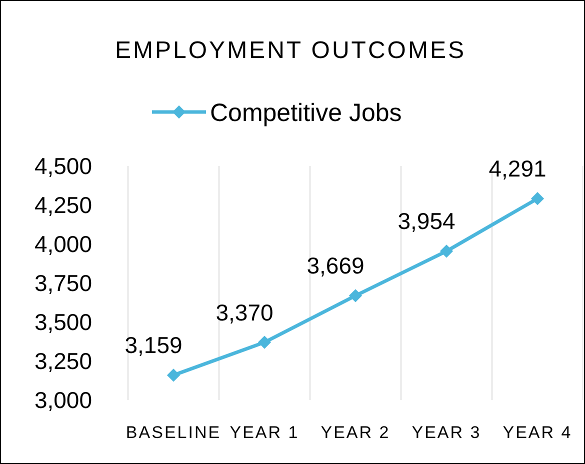 The width and height of the screenshot is (585, 464). Describe the element at coordinates (265, 432) in the screenshot. I see `x-tick-label: YEAR 1` at that location.